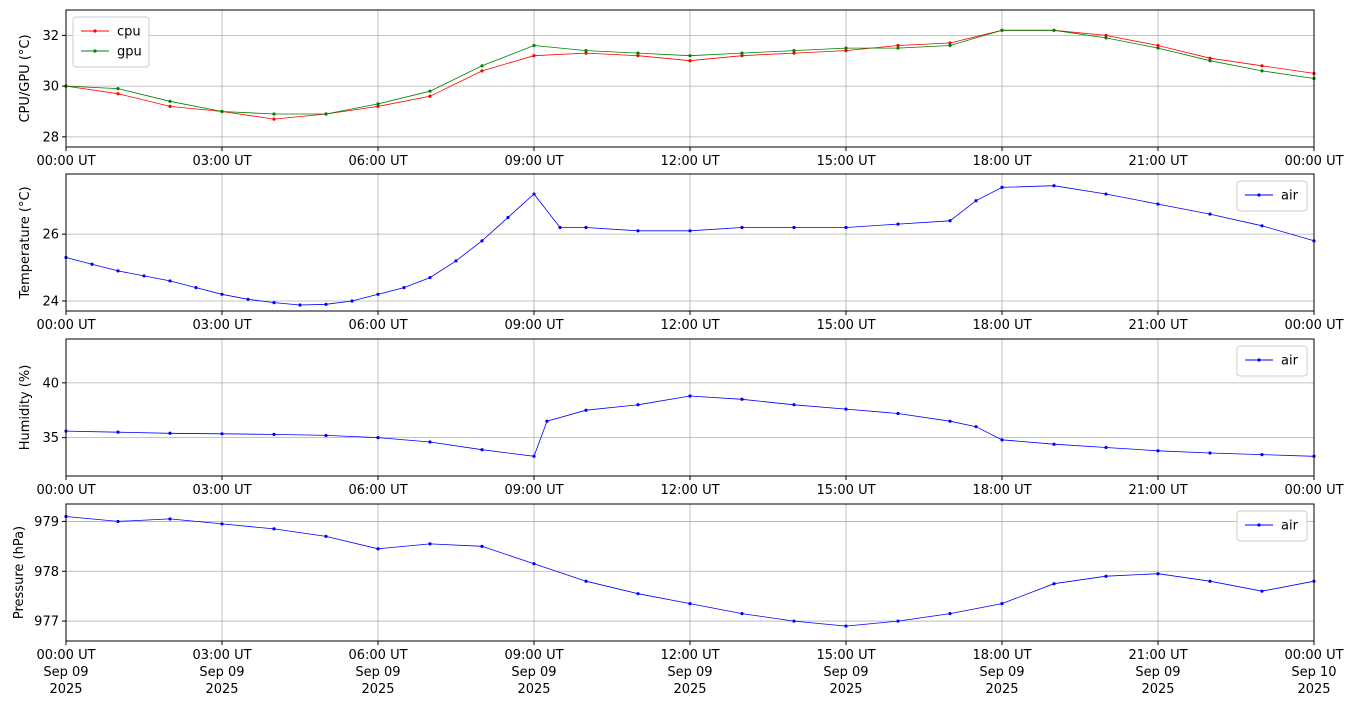  What do you see at coordinates (95, 31) in the screenshot?
I see `legend-marker-cpu` at bounding box center [95, 31].